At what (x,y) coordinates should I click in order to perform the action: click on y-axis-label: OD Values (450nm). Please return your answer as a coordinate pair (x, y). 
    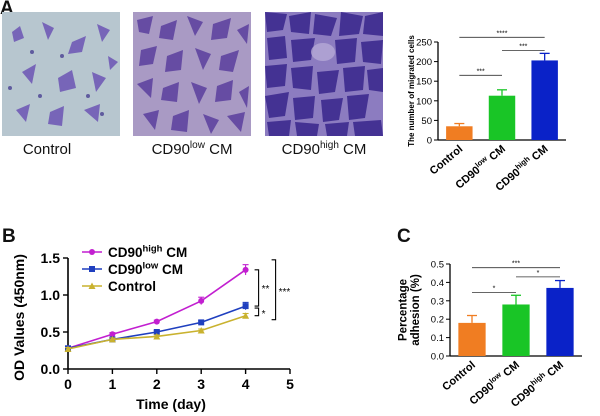
    Looking at the image, I should click on (19, 317).